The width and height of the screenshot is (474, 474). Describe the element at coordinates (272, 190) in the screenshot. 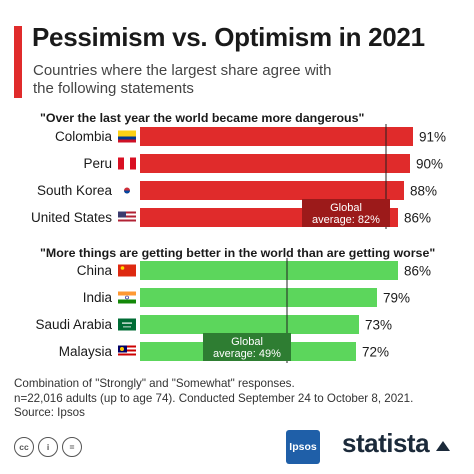

I see `bar-south-korea` at that location.